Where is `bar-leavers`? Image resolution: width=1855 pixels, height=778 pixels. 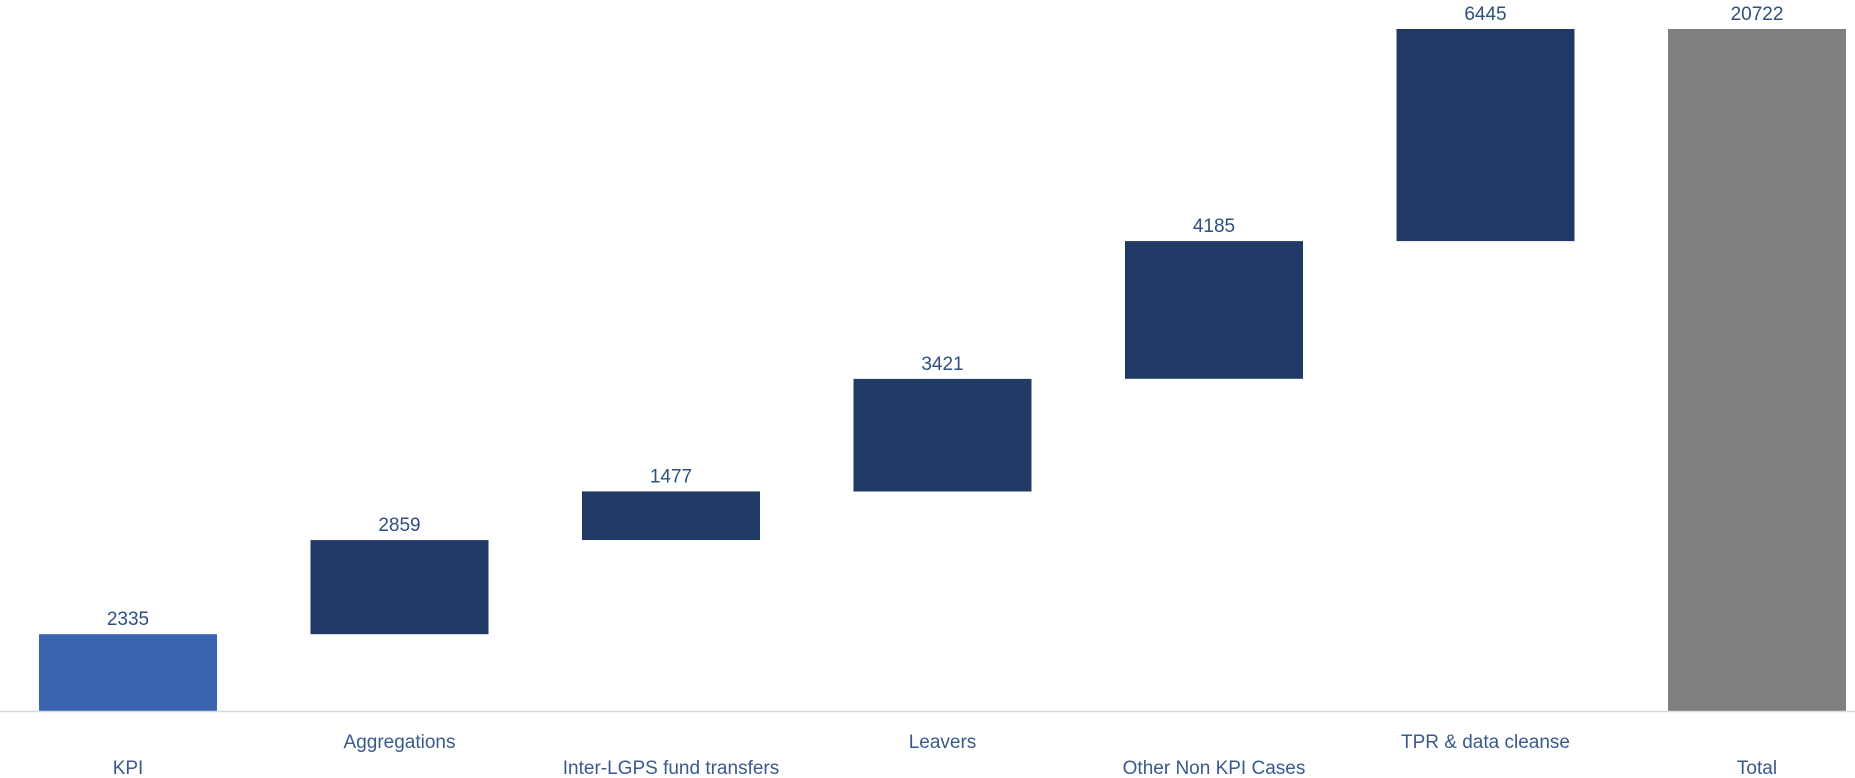
bar-leavers is located at coordinates (942, 435).